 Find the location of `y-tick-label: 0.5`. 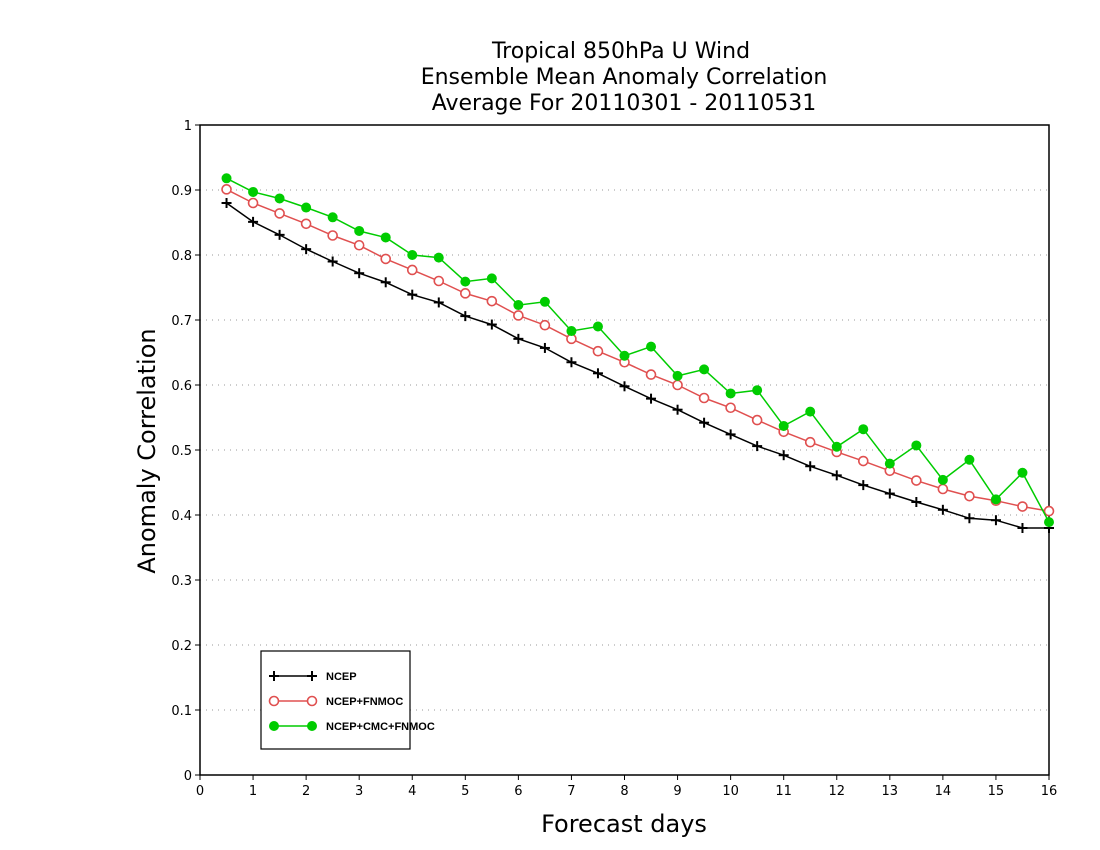

y-tick-label: 0.5 is located at coordinates (181, 451).